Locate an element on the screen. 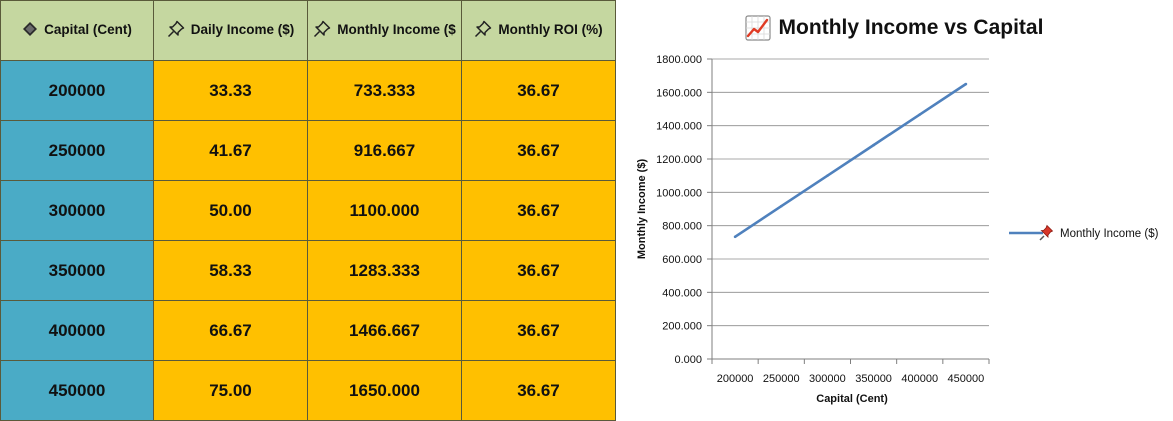  capital-cell: 450000 is located at coordinates (77, 390).